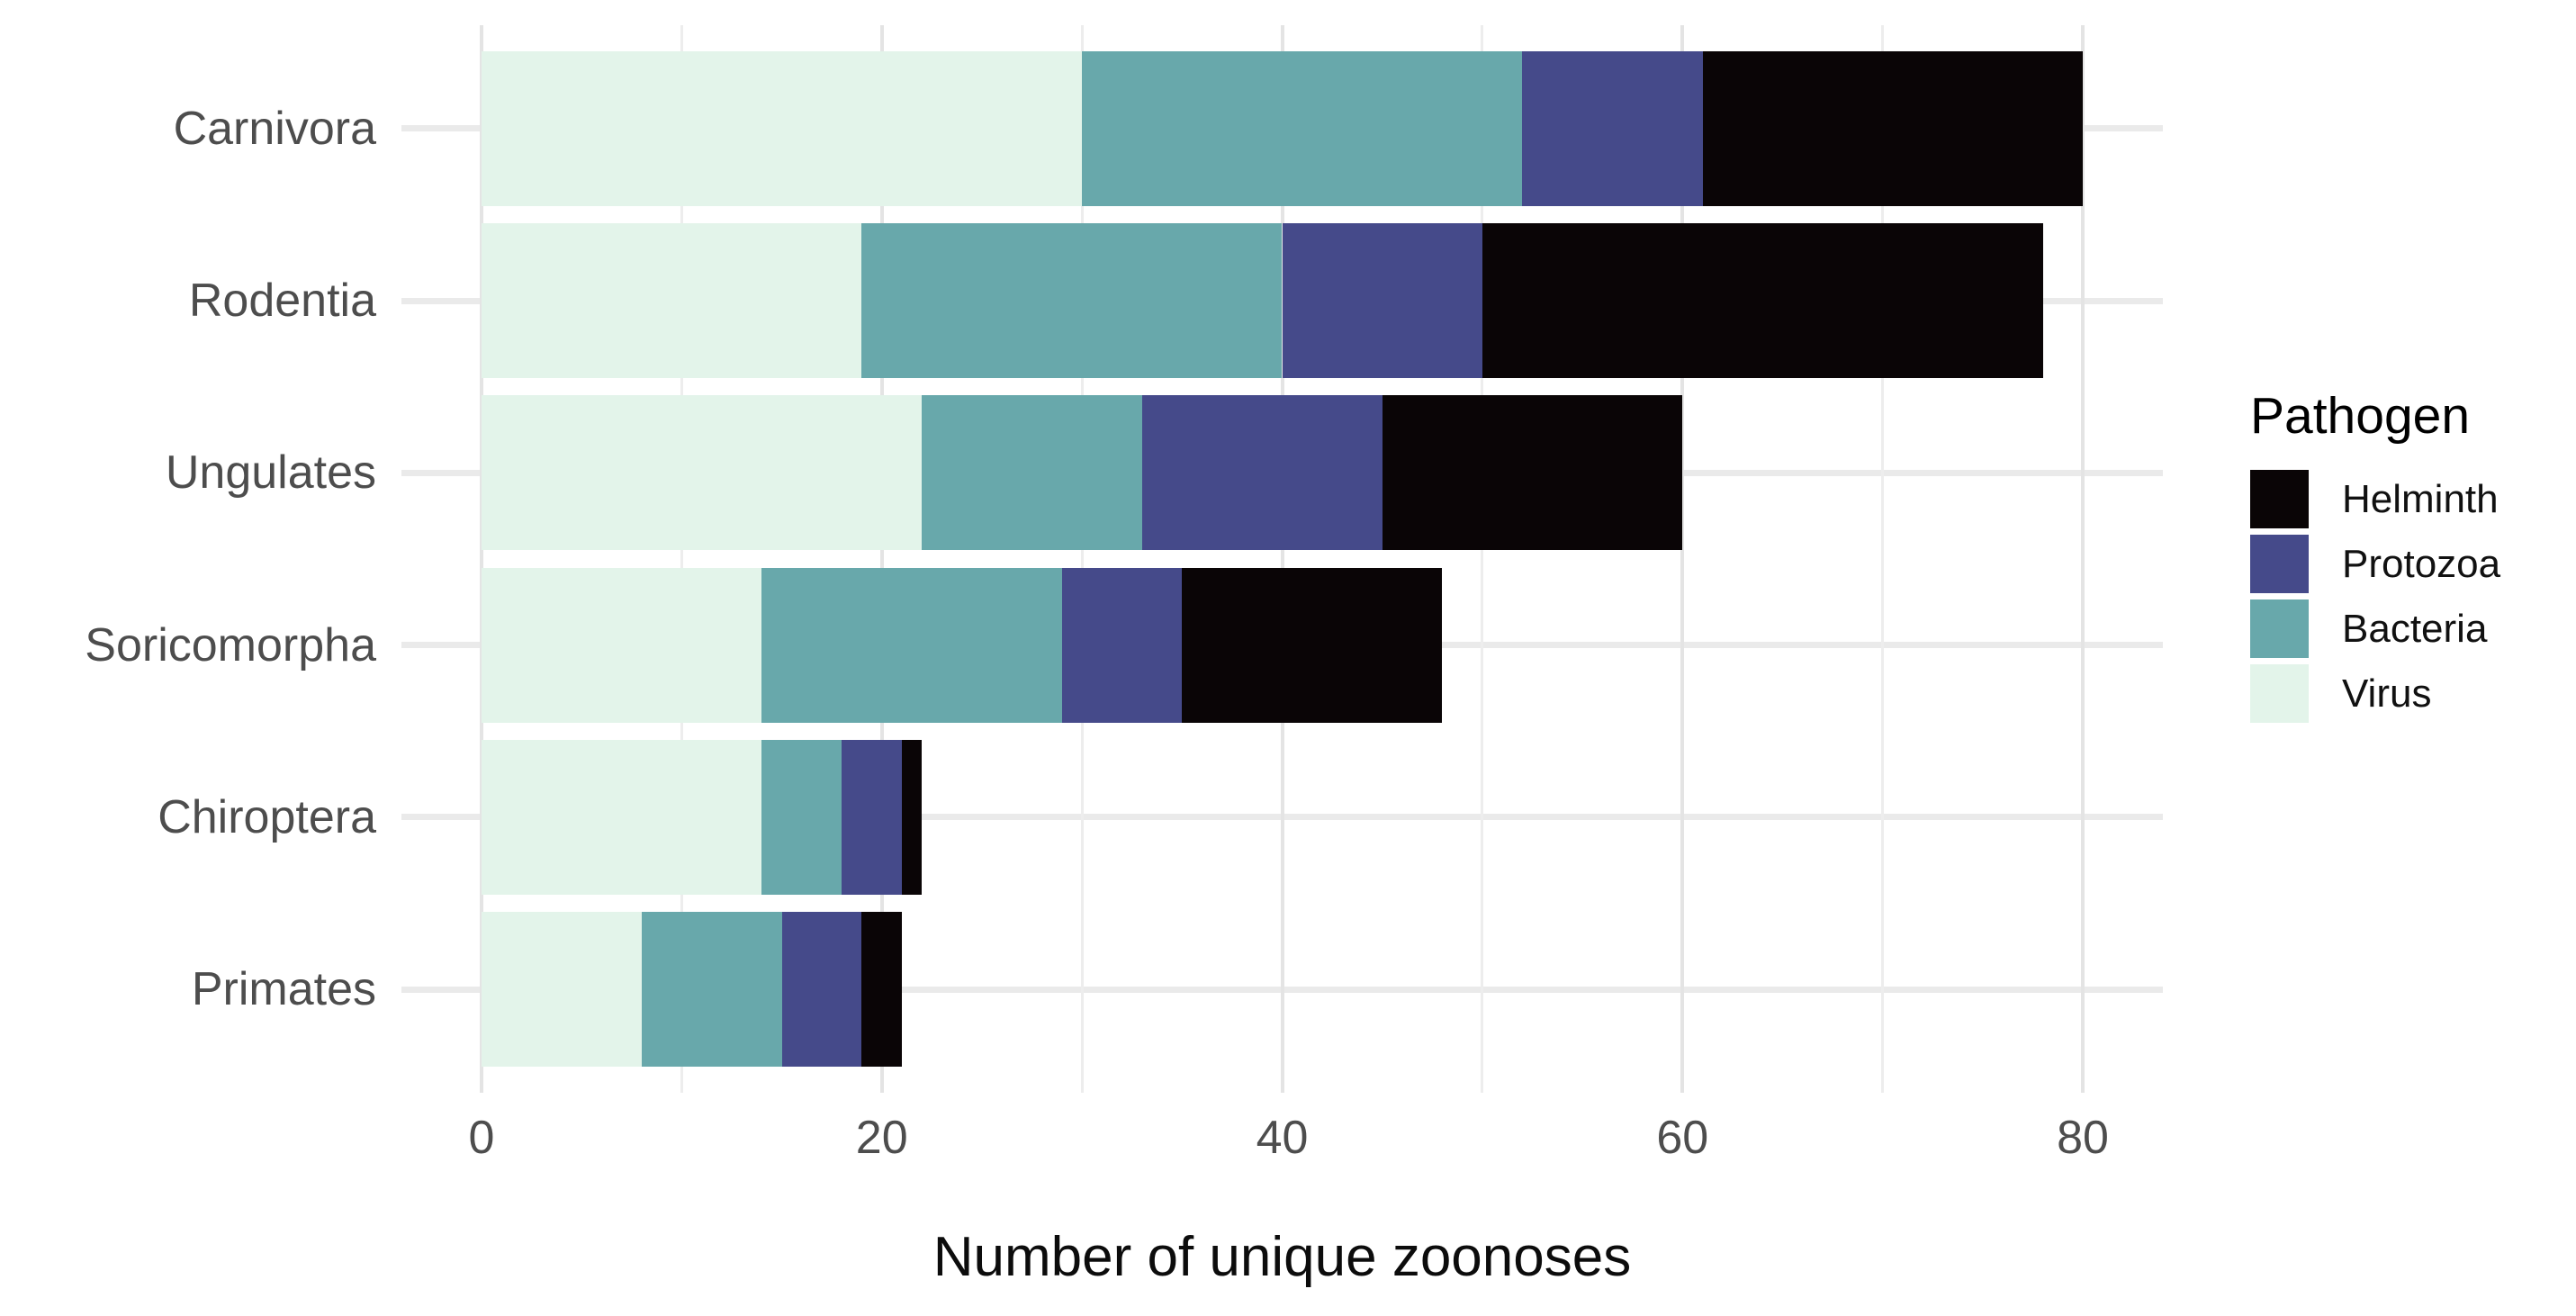 Image resolution: width=2576 pixels, height=1316 pixels. Describe the element at coordinates (2279, 693) in the screenshot. I see `virus-swatch` at that location.